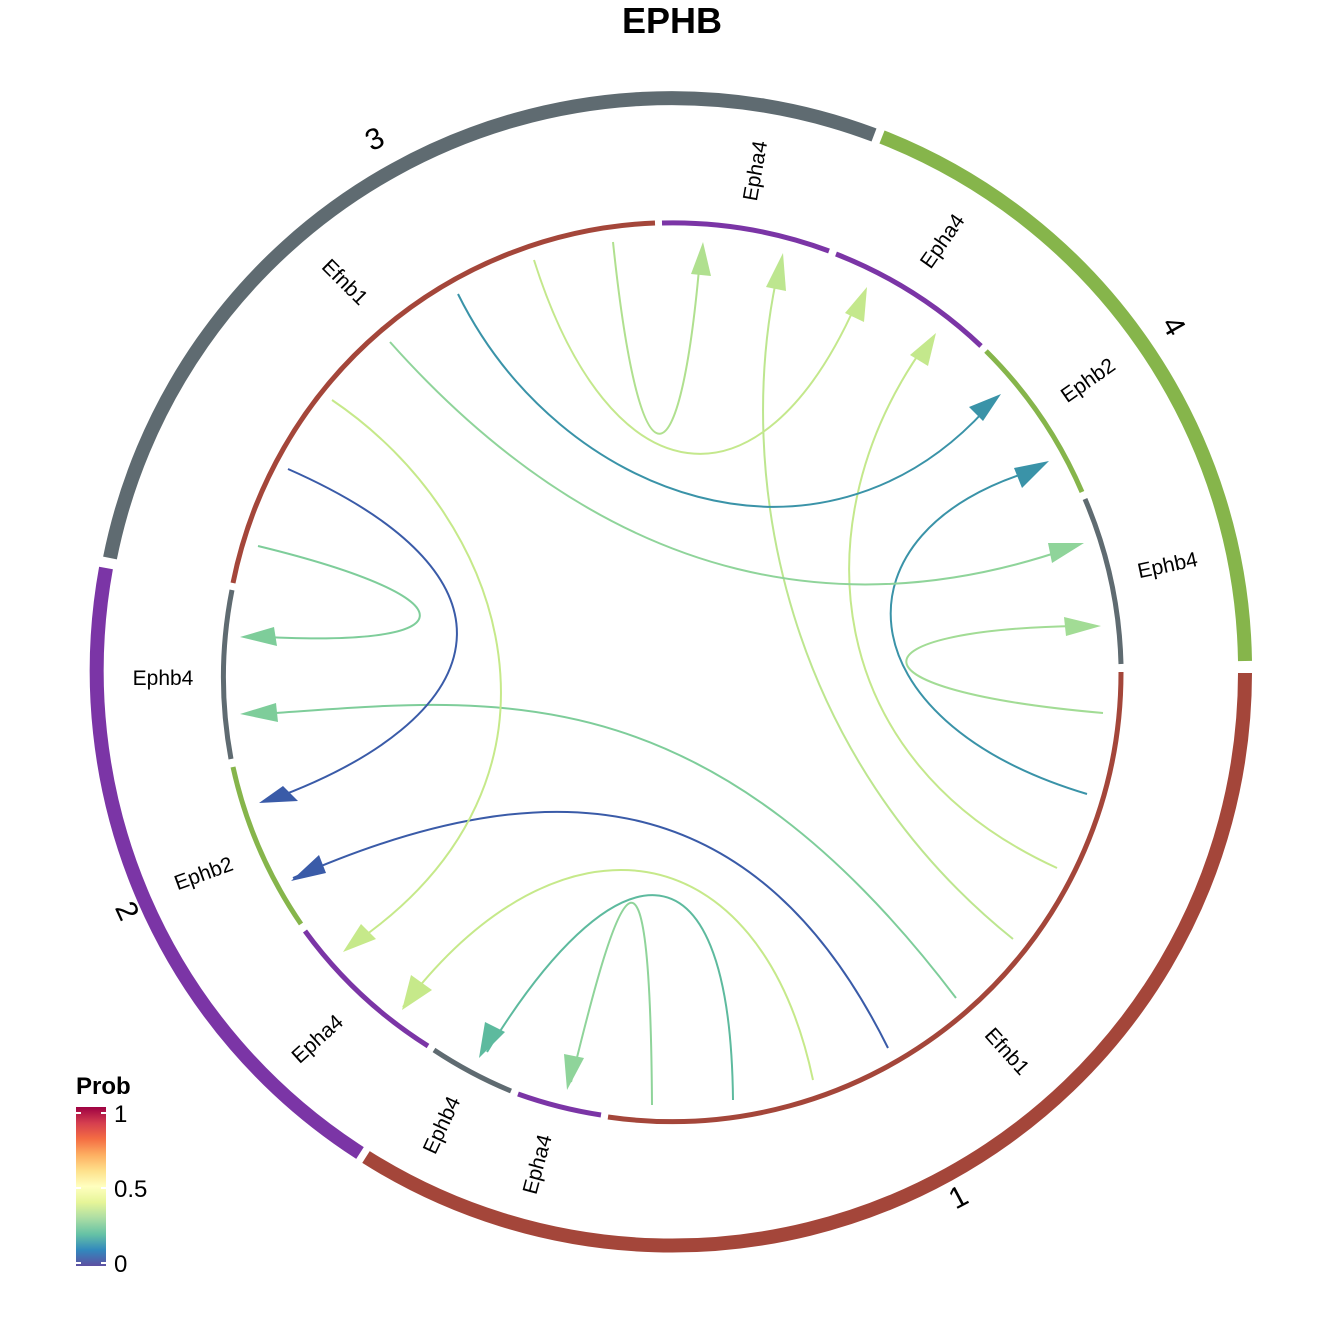 The width and height of the screenshot is (1344, 1344). I want to click on gene-label-ephb2-4: Ephb2, so click(1088, 381).